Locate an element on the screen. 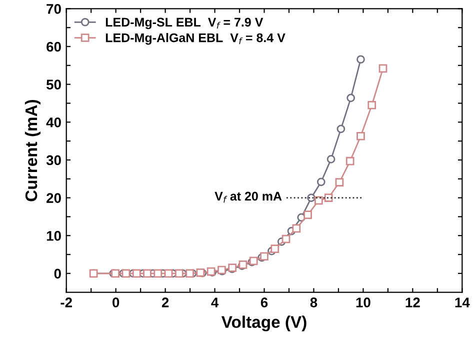  x-tick-label: 12 is located at coordinates (413, 303).